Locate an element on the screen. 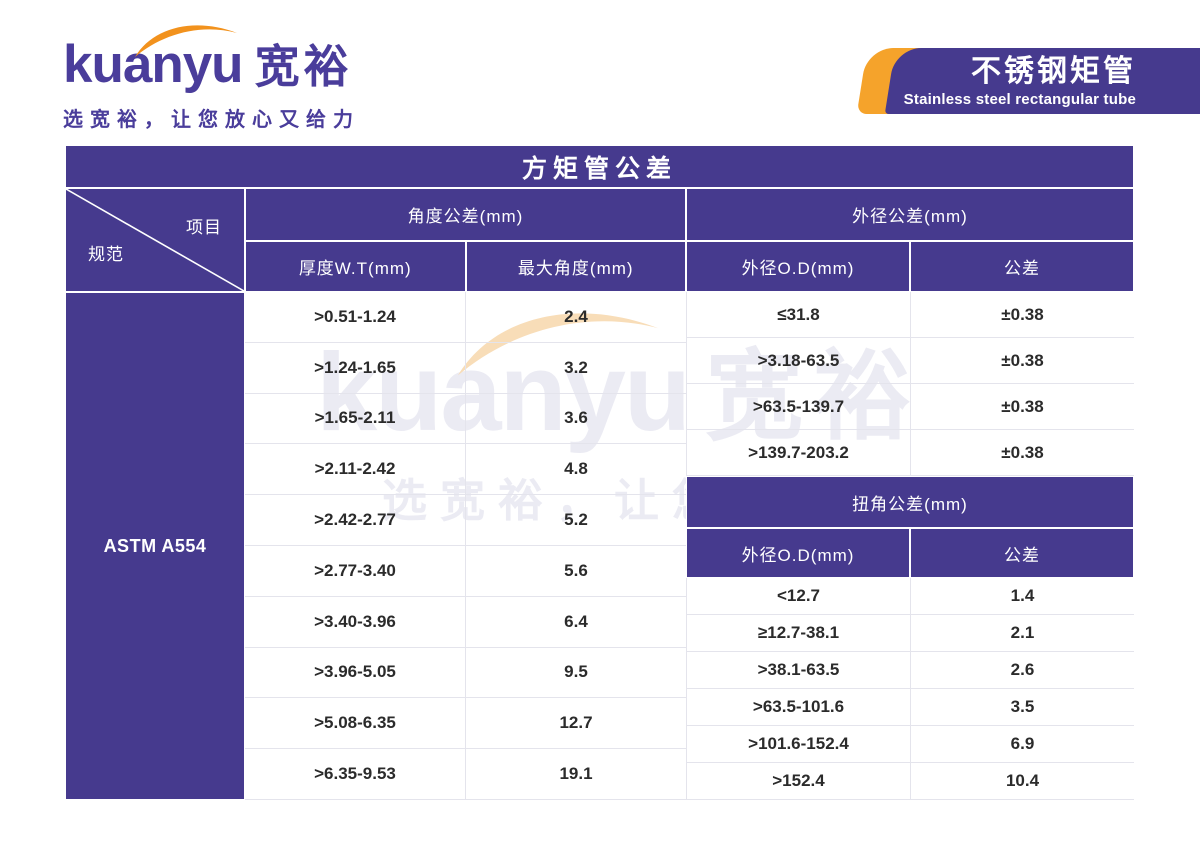 This screenshot has height=848, width=1200. od-col1-header: 外径O.D(mm) is located at coordinates (798, 266).